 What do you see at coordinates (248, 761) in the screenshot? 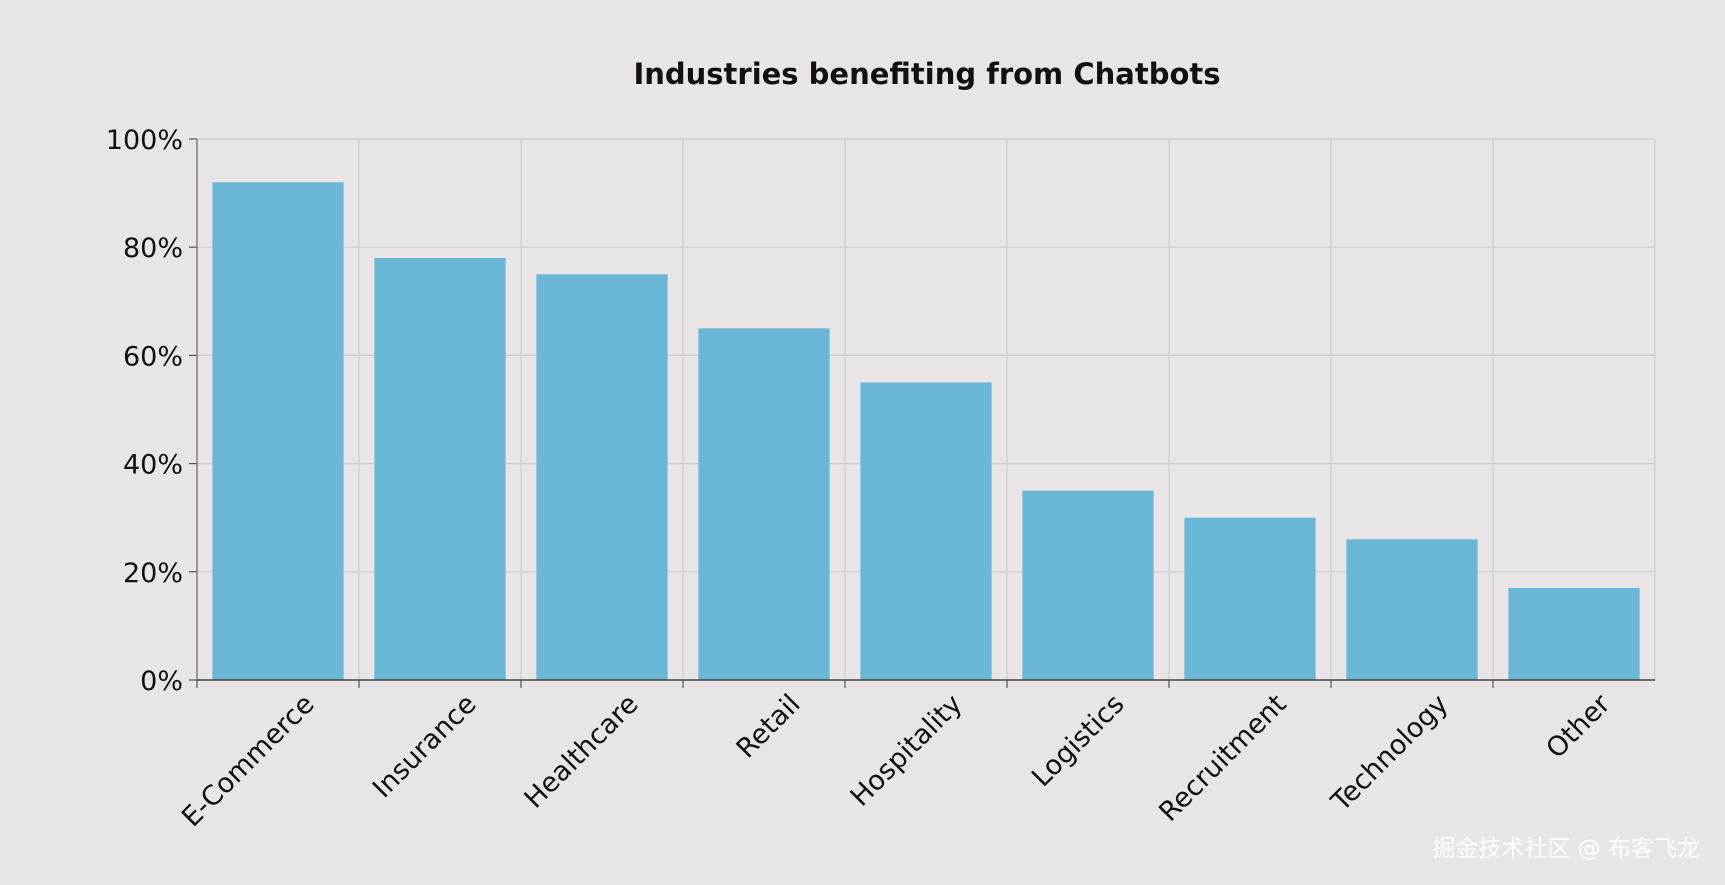
I see `x-category-label: E-Commerce` at bounding box center [248, 761].